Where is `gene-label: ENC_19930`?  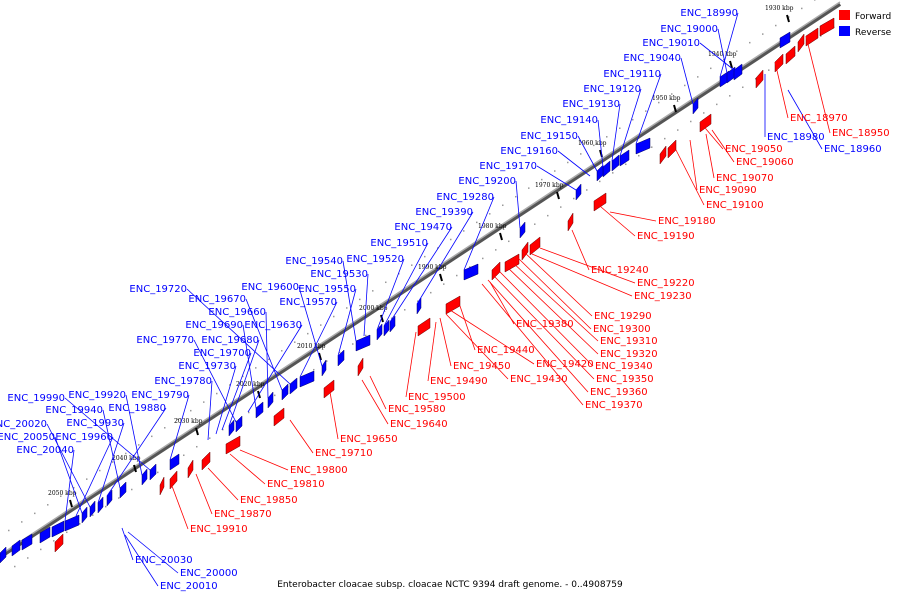
gene-label: ENC_19930 is located at coordinates (95, 423).